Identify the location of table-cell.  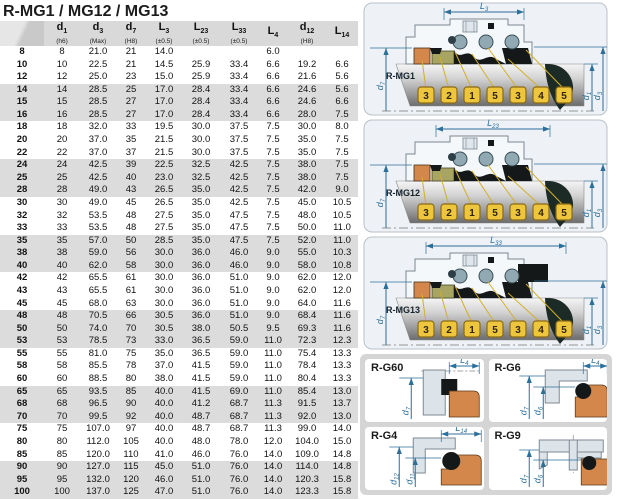
(201, 52).